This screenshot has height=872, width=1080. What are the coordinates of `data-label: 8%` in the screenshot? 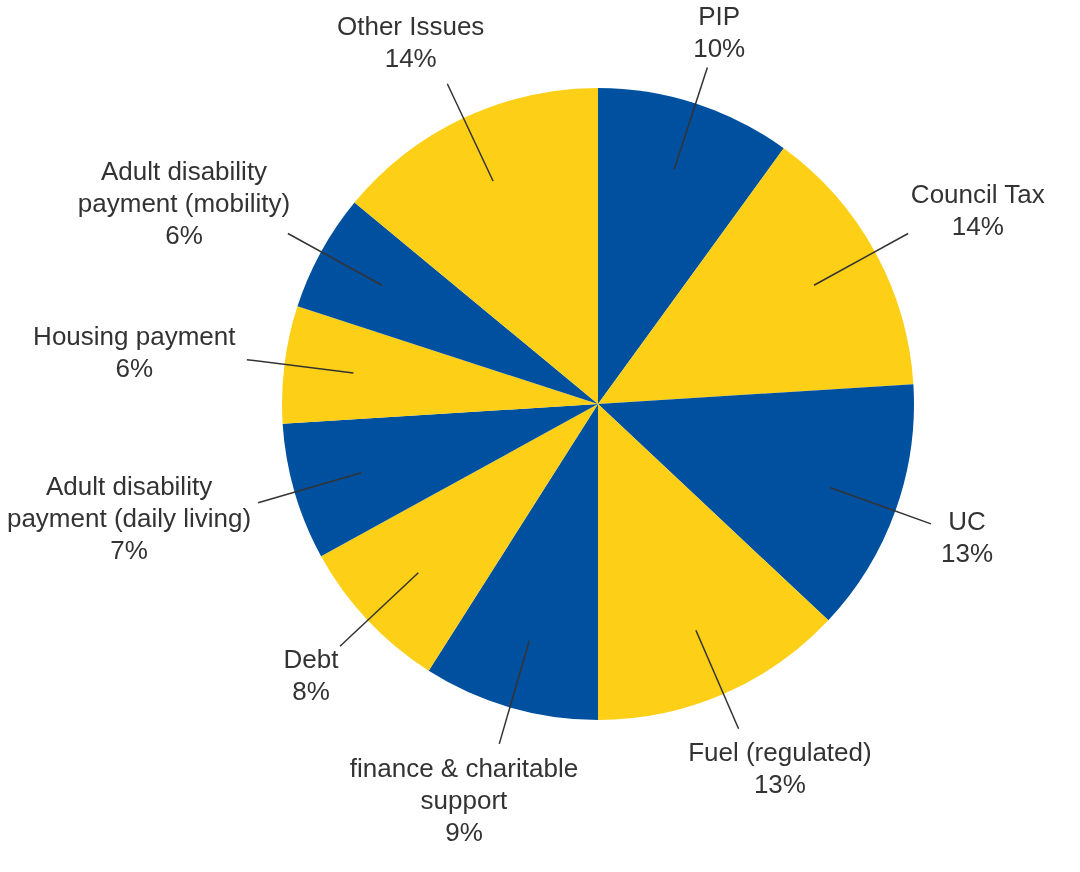 It's located at (311, 690).